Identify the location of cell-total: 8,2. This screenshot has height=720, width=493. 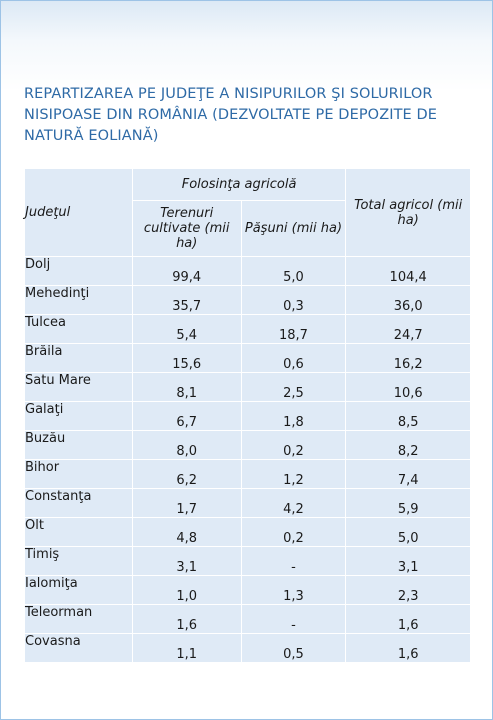
(408, 445).